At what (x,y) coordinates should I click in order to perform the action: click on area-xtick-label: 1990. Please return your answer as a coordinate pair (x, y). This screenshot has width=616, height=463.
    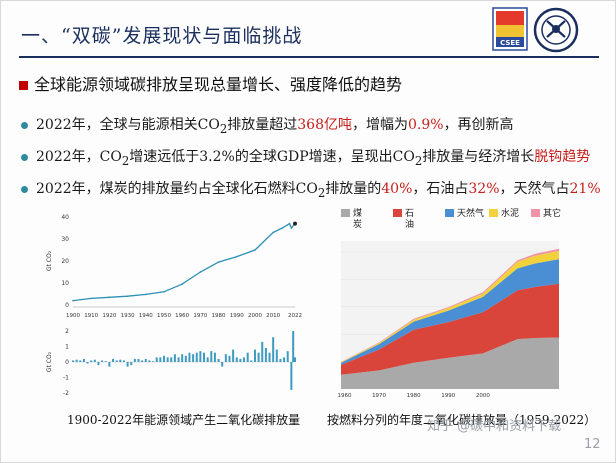
    Looking at the image, I should click on (448, 396).